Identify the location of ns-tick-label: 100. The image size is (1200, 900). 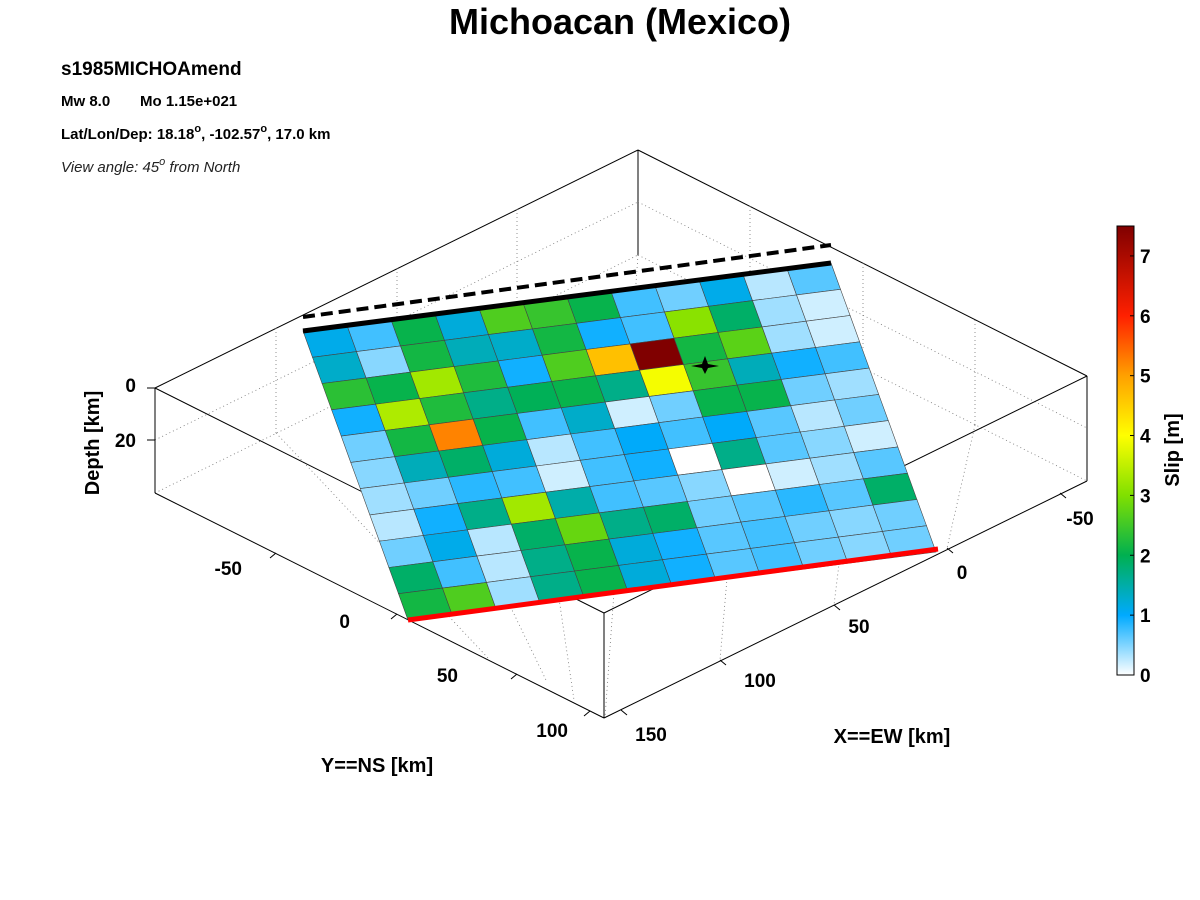
(552, 731).